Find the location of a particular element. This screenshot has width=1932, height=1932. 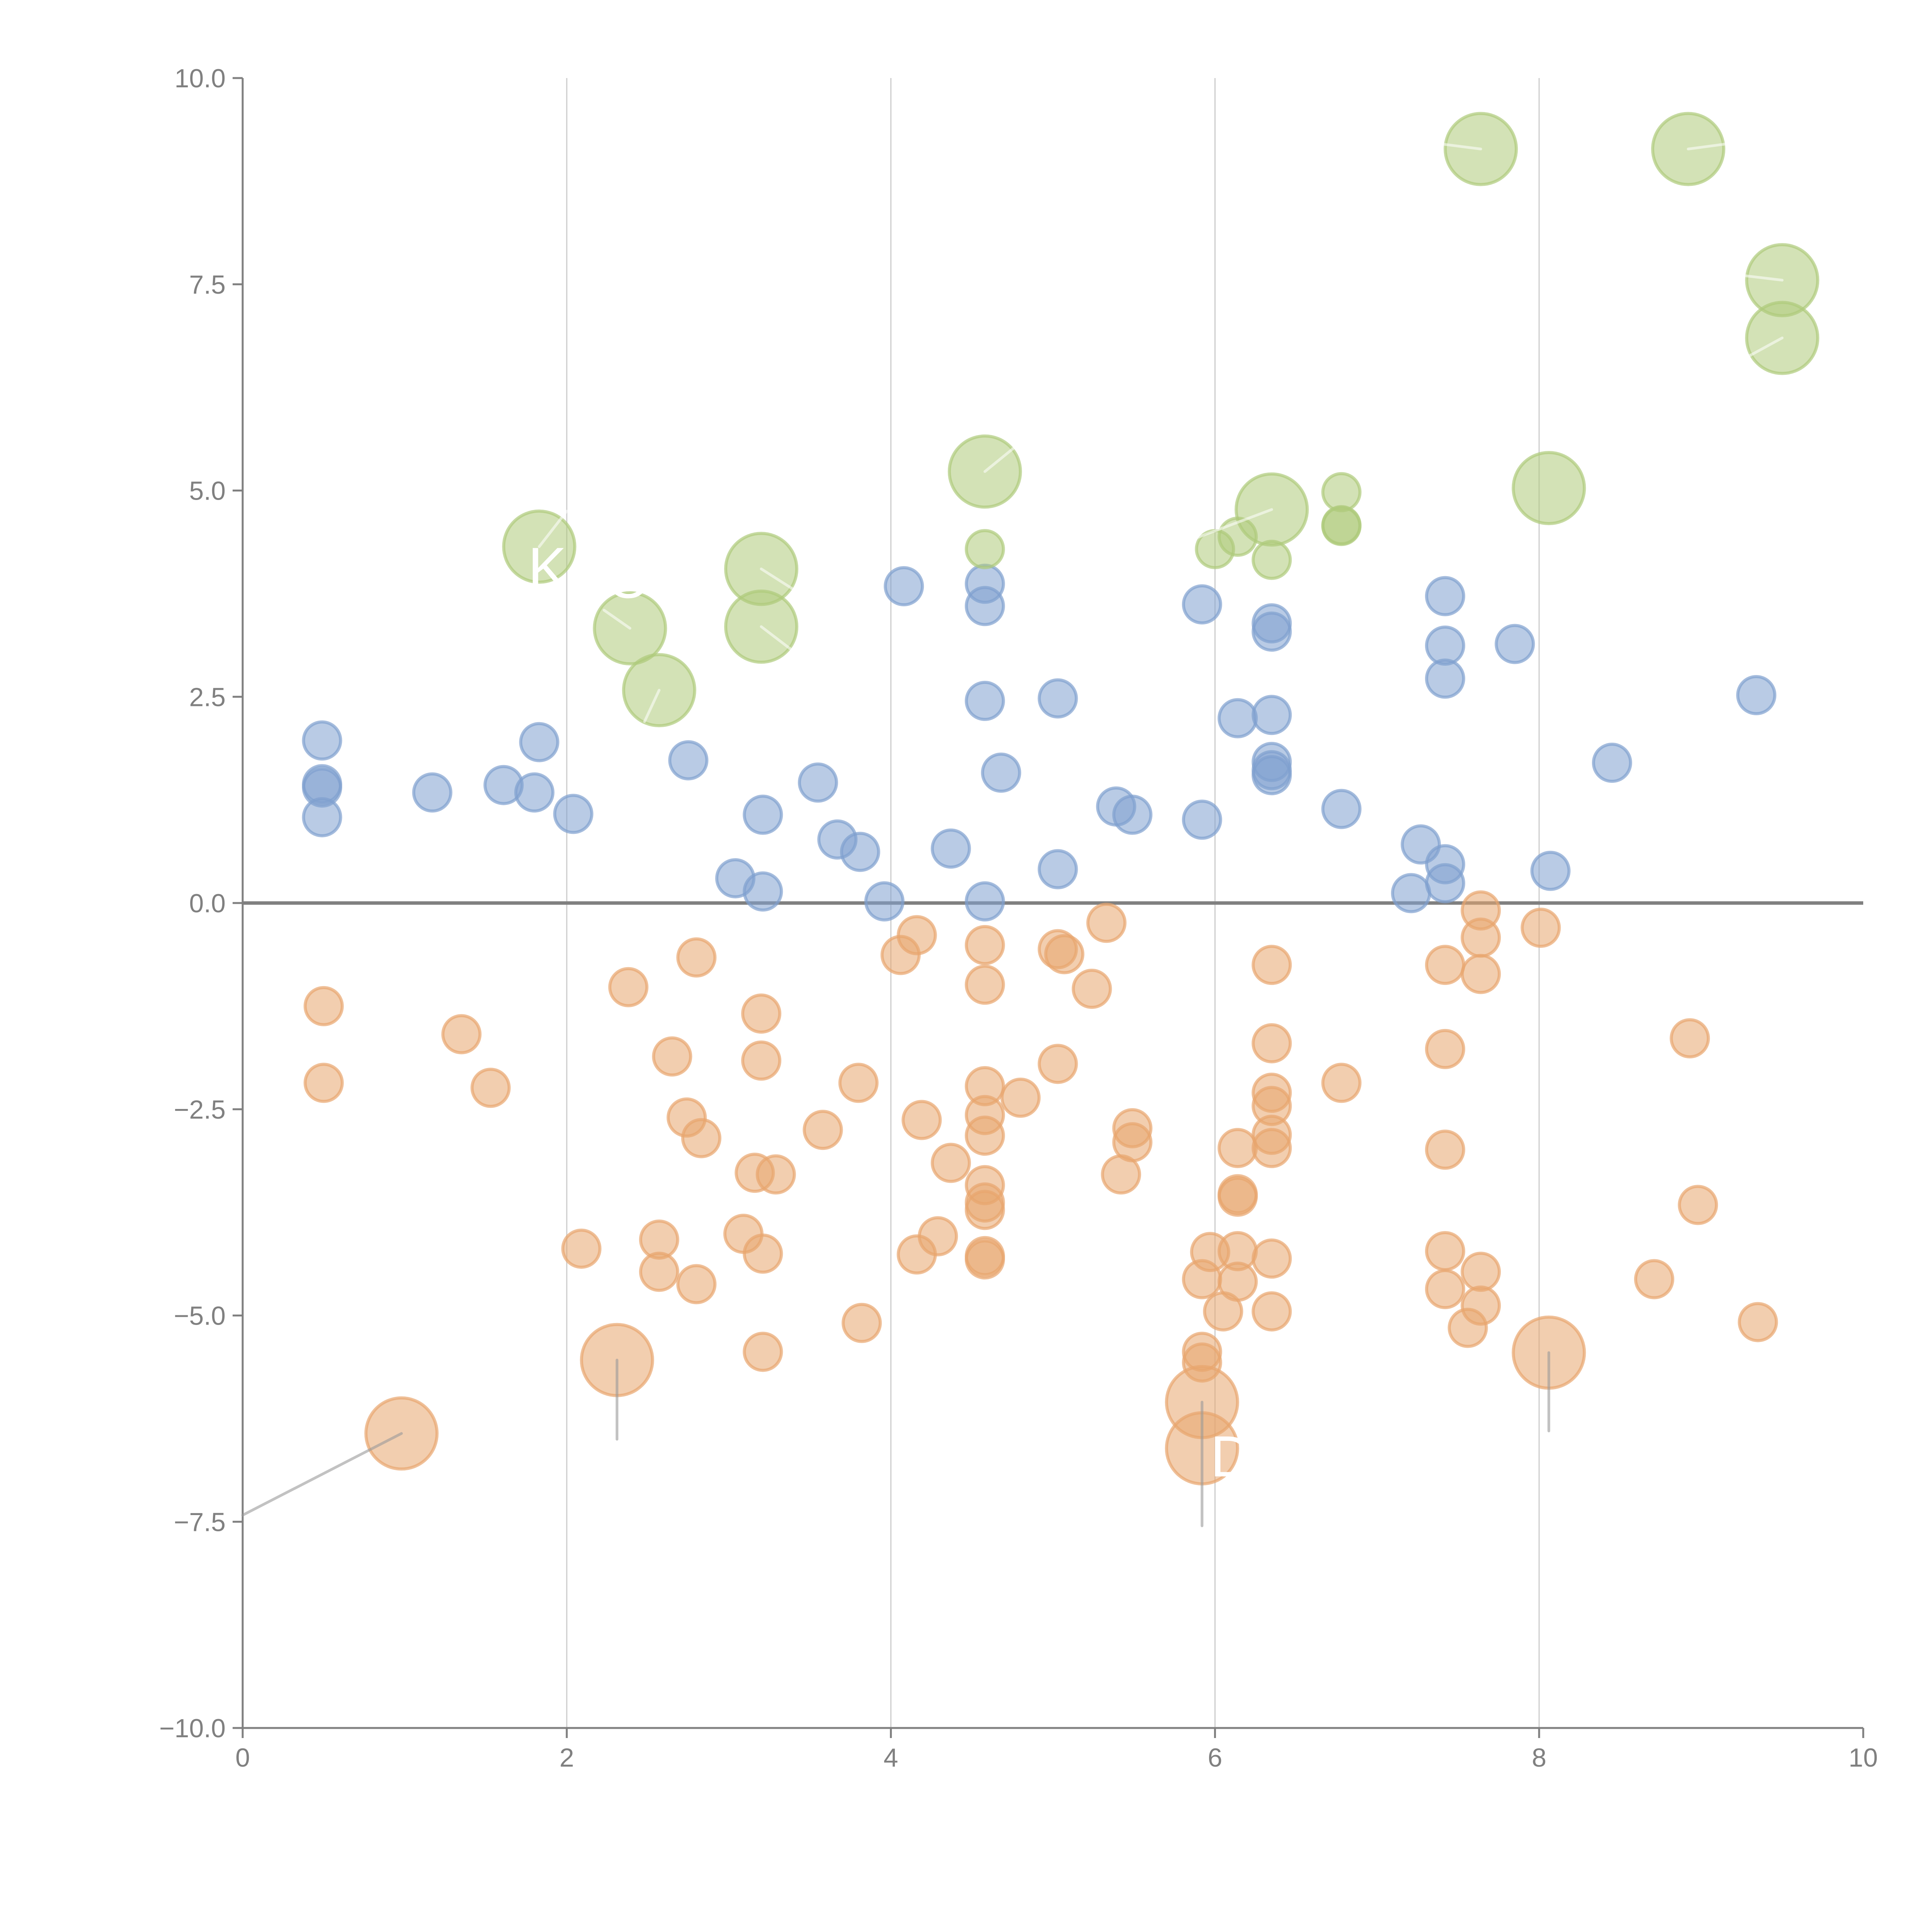

annotation-label: K is located at coordinates (547, 567).